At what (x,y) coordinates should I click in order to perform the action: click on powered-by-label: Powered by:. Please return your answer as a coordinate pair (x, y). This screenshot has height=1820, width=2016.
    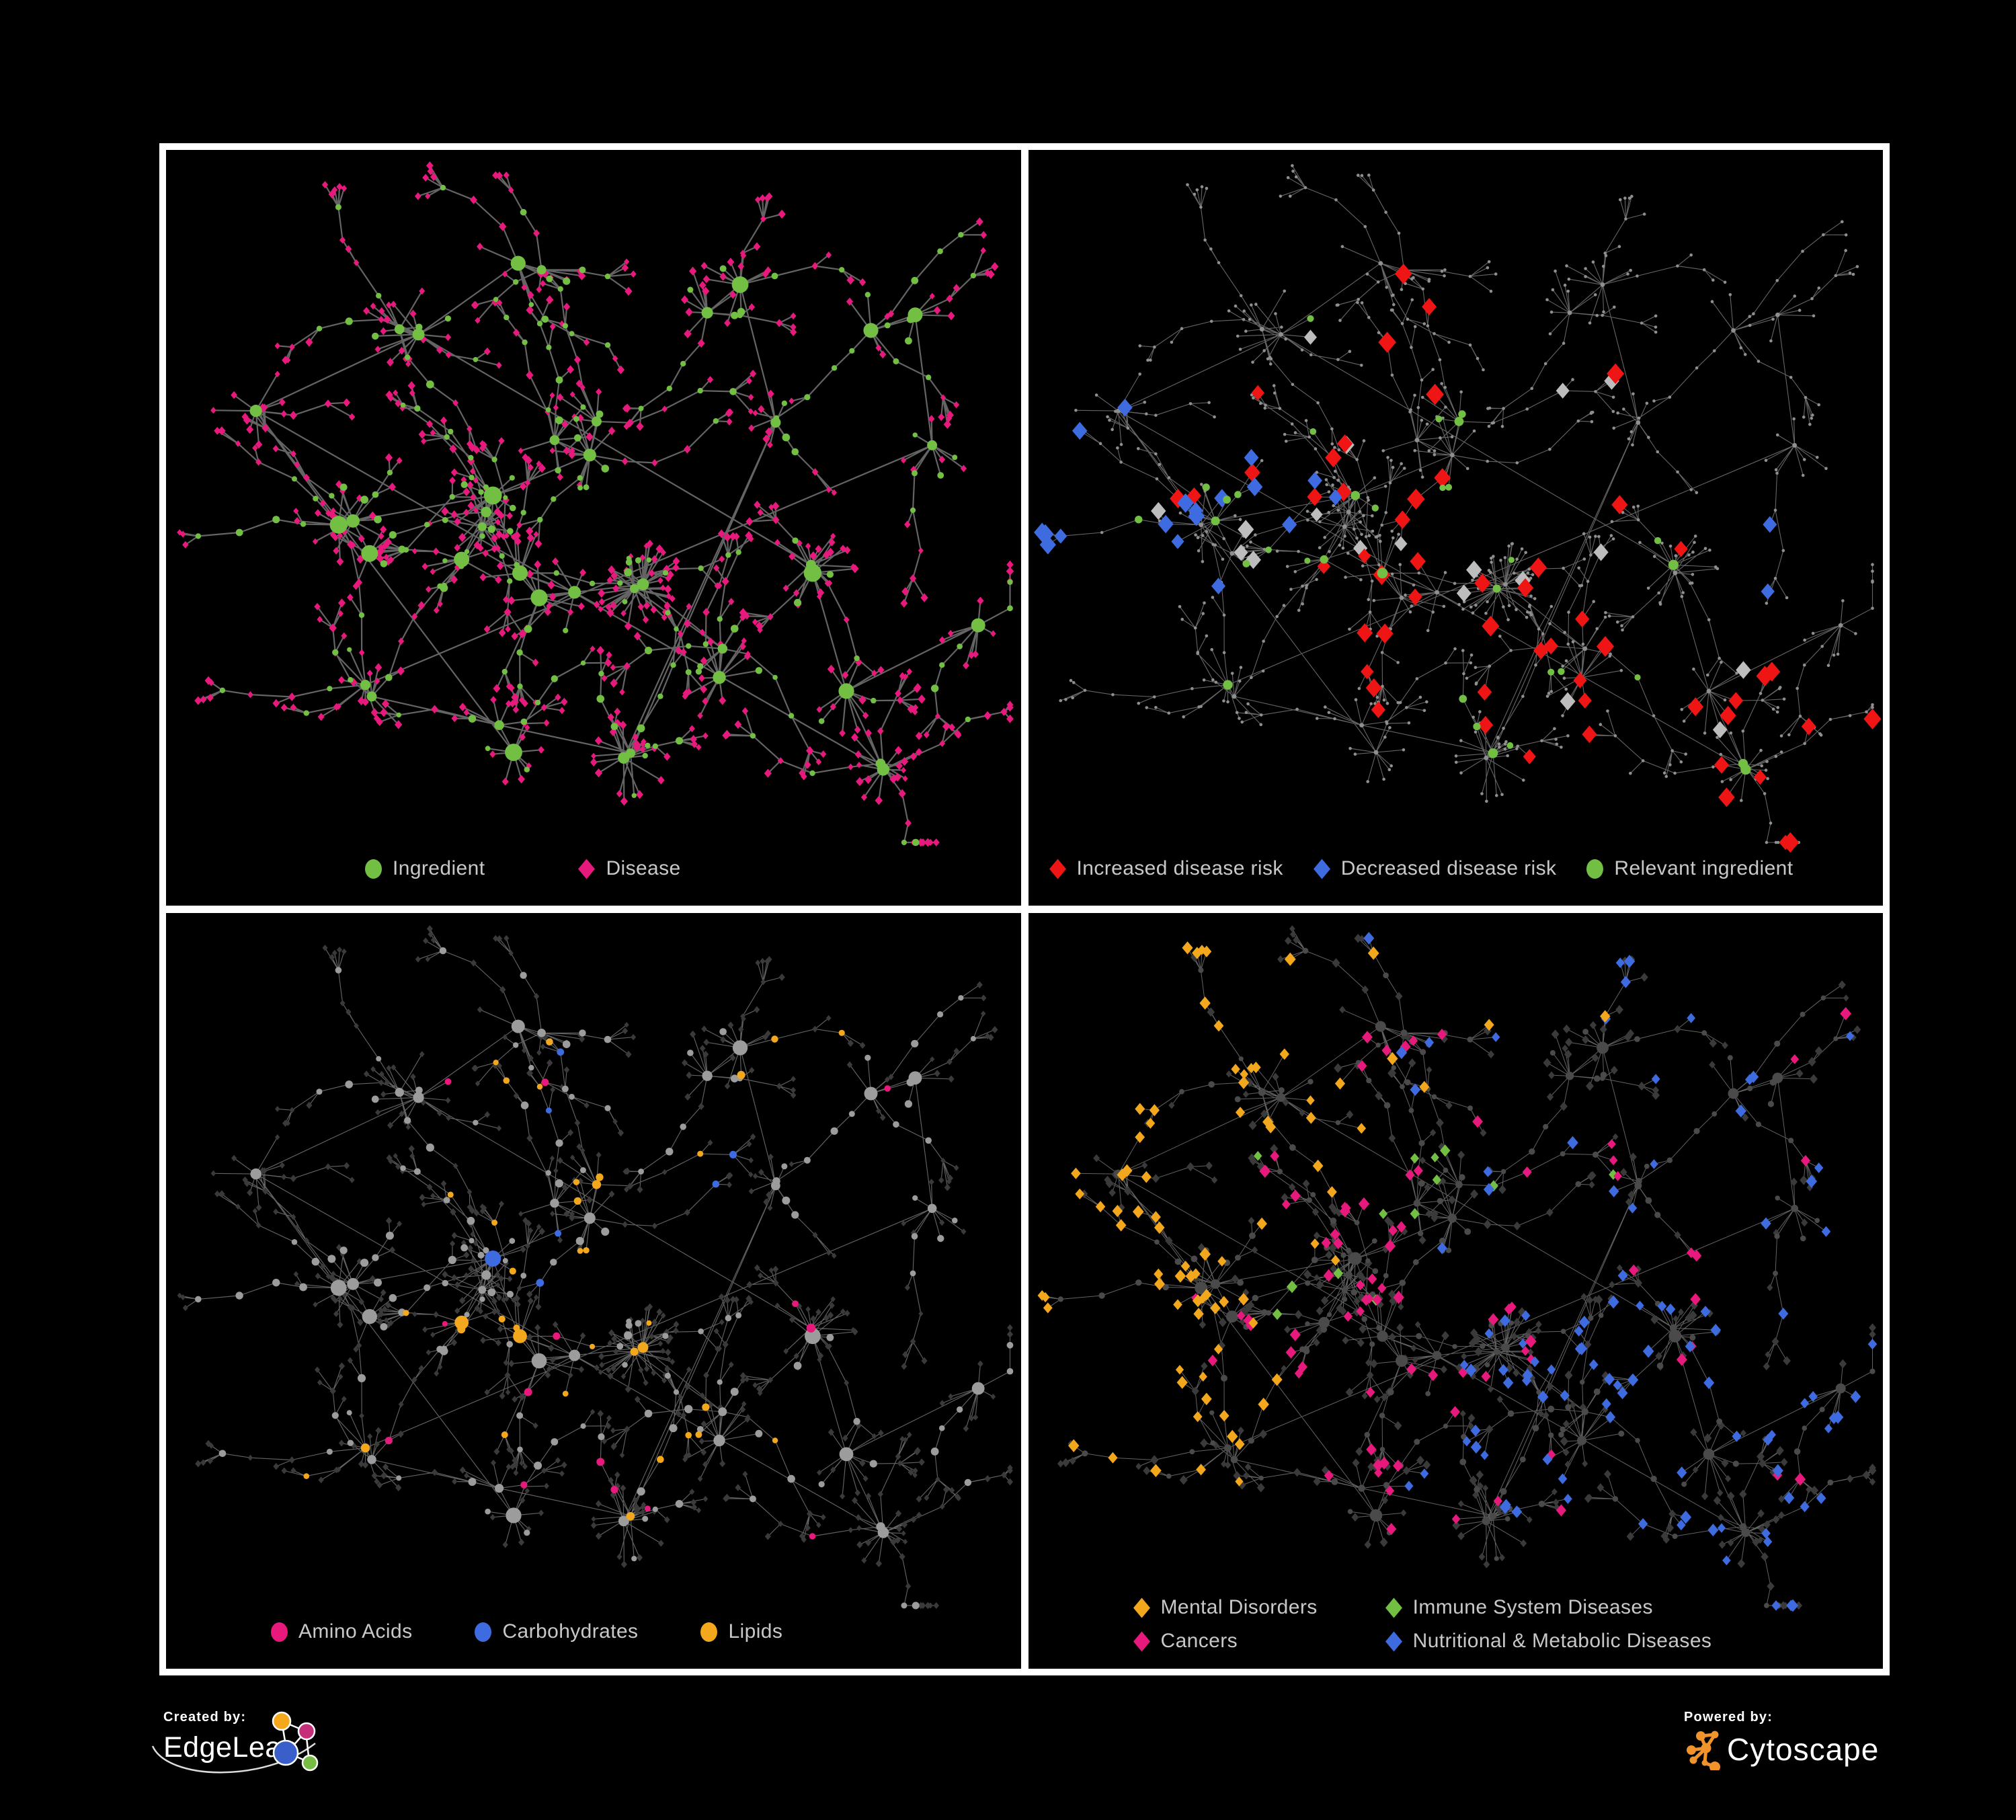
    Looking at the image, I should click on (1728, 1717).